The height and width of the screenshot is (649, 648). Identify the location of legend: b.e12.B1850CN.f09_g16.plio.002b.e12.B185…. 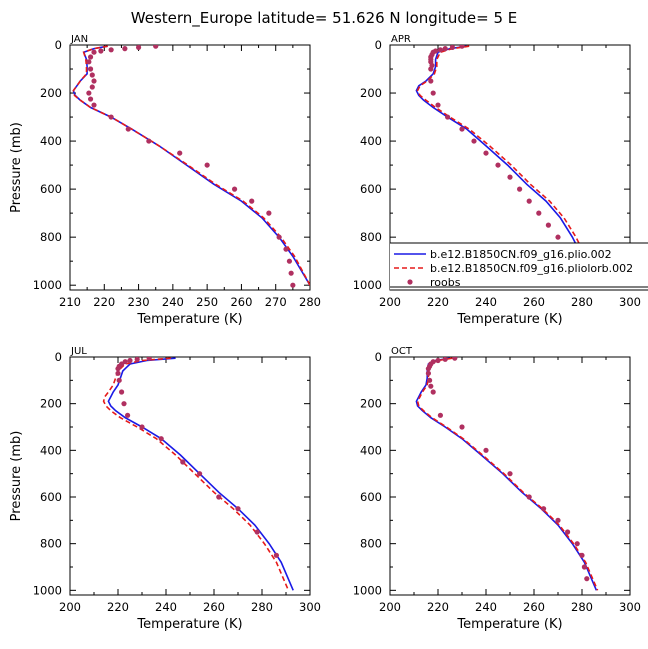
(519, 266).